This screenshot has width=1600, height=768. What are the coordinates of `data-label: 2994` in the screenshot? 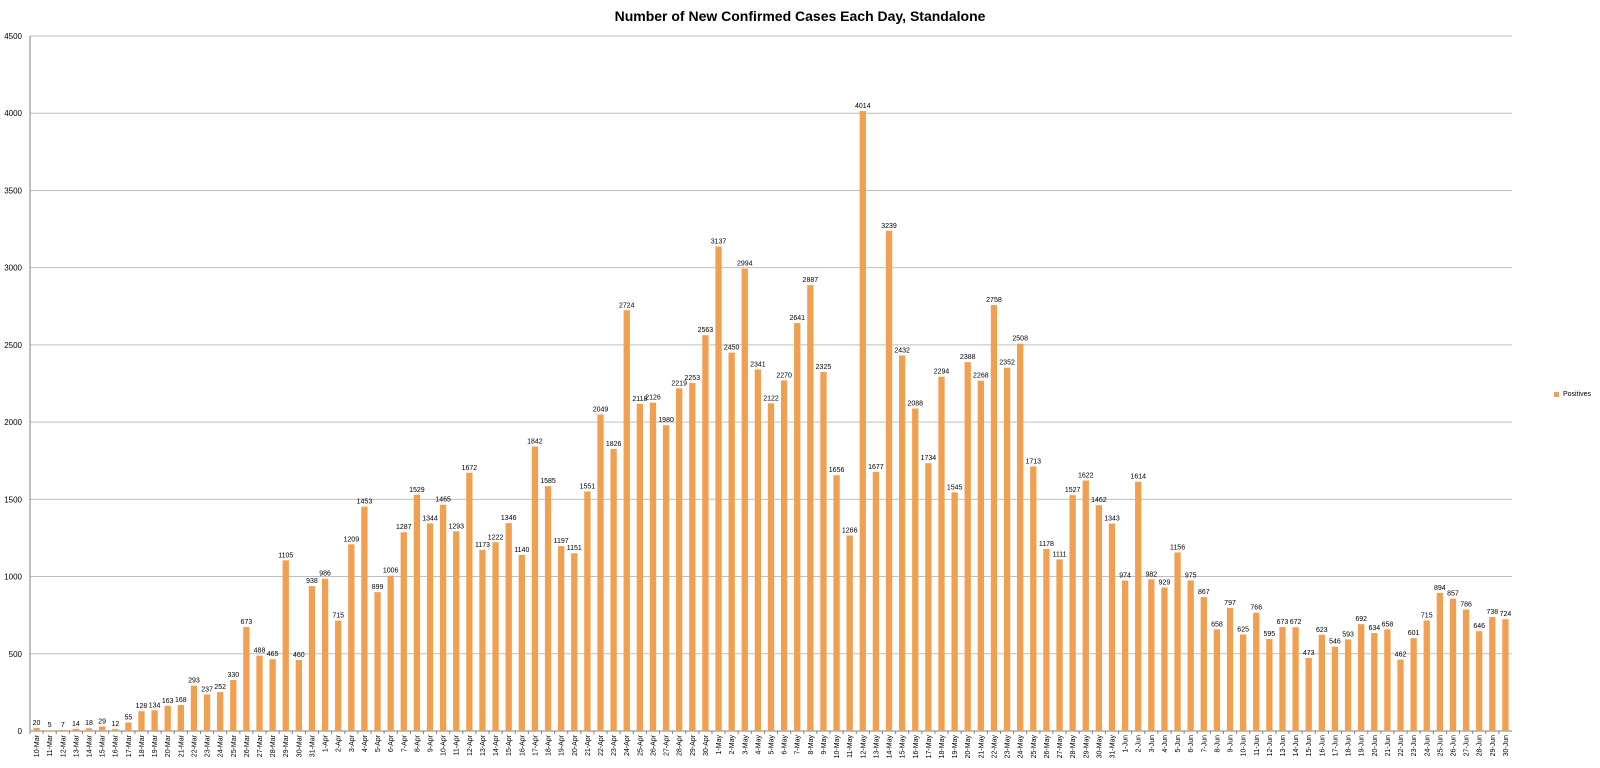 It's located at (745, 264).